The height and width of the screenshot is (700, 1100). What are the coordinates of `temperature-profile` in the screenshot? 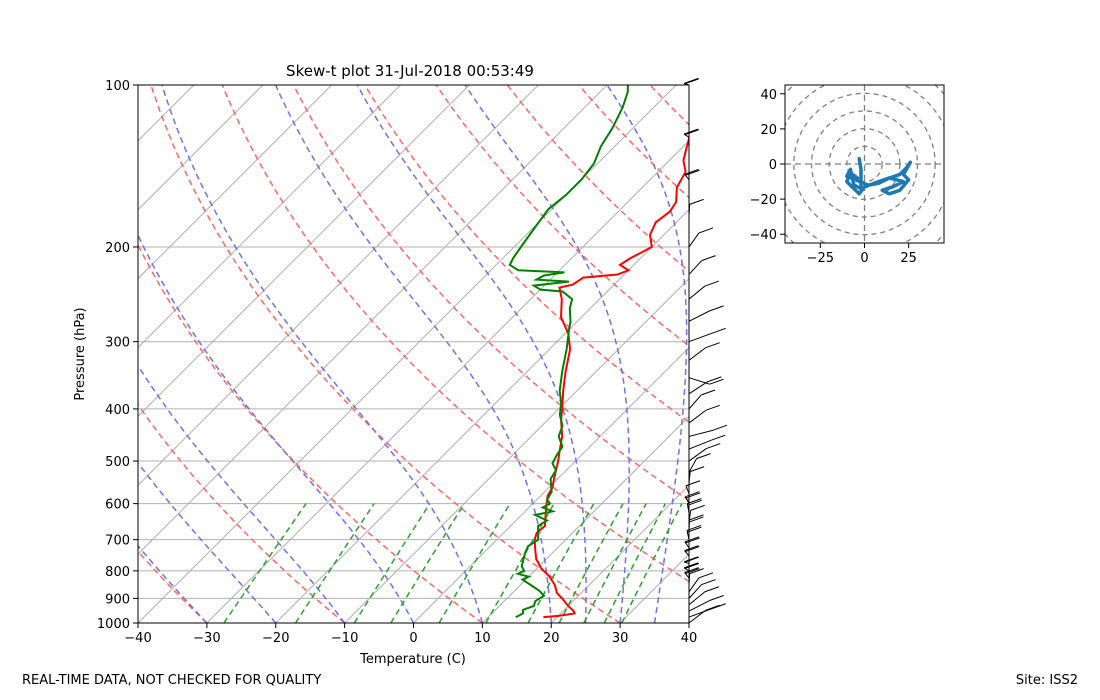 It's located at (611, 376).